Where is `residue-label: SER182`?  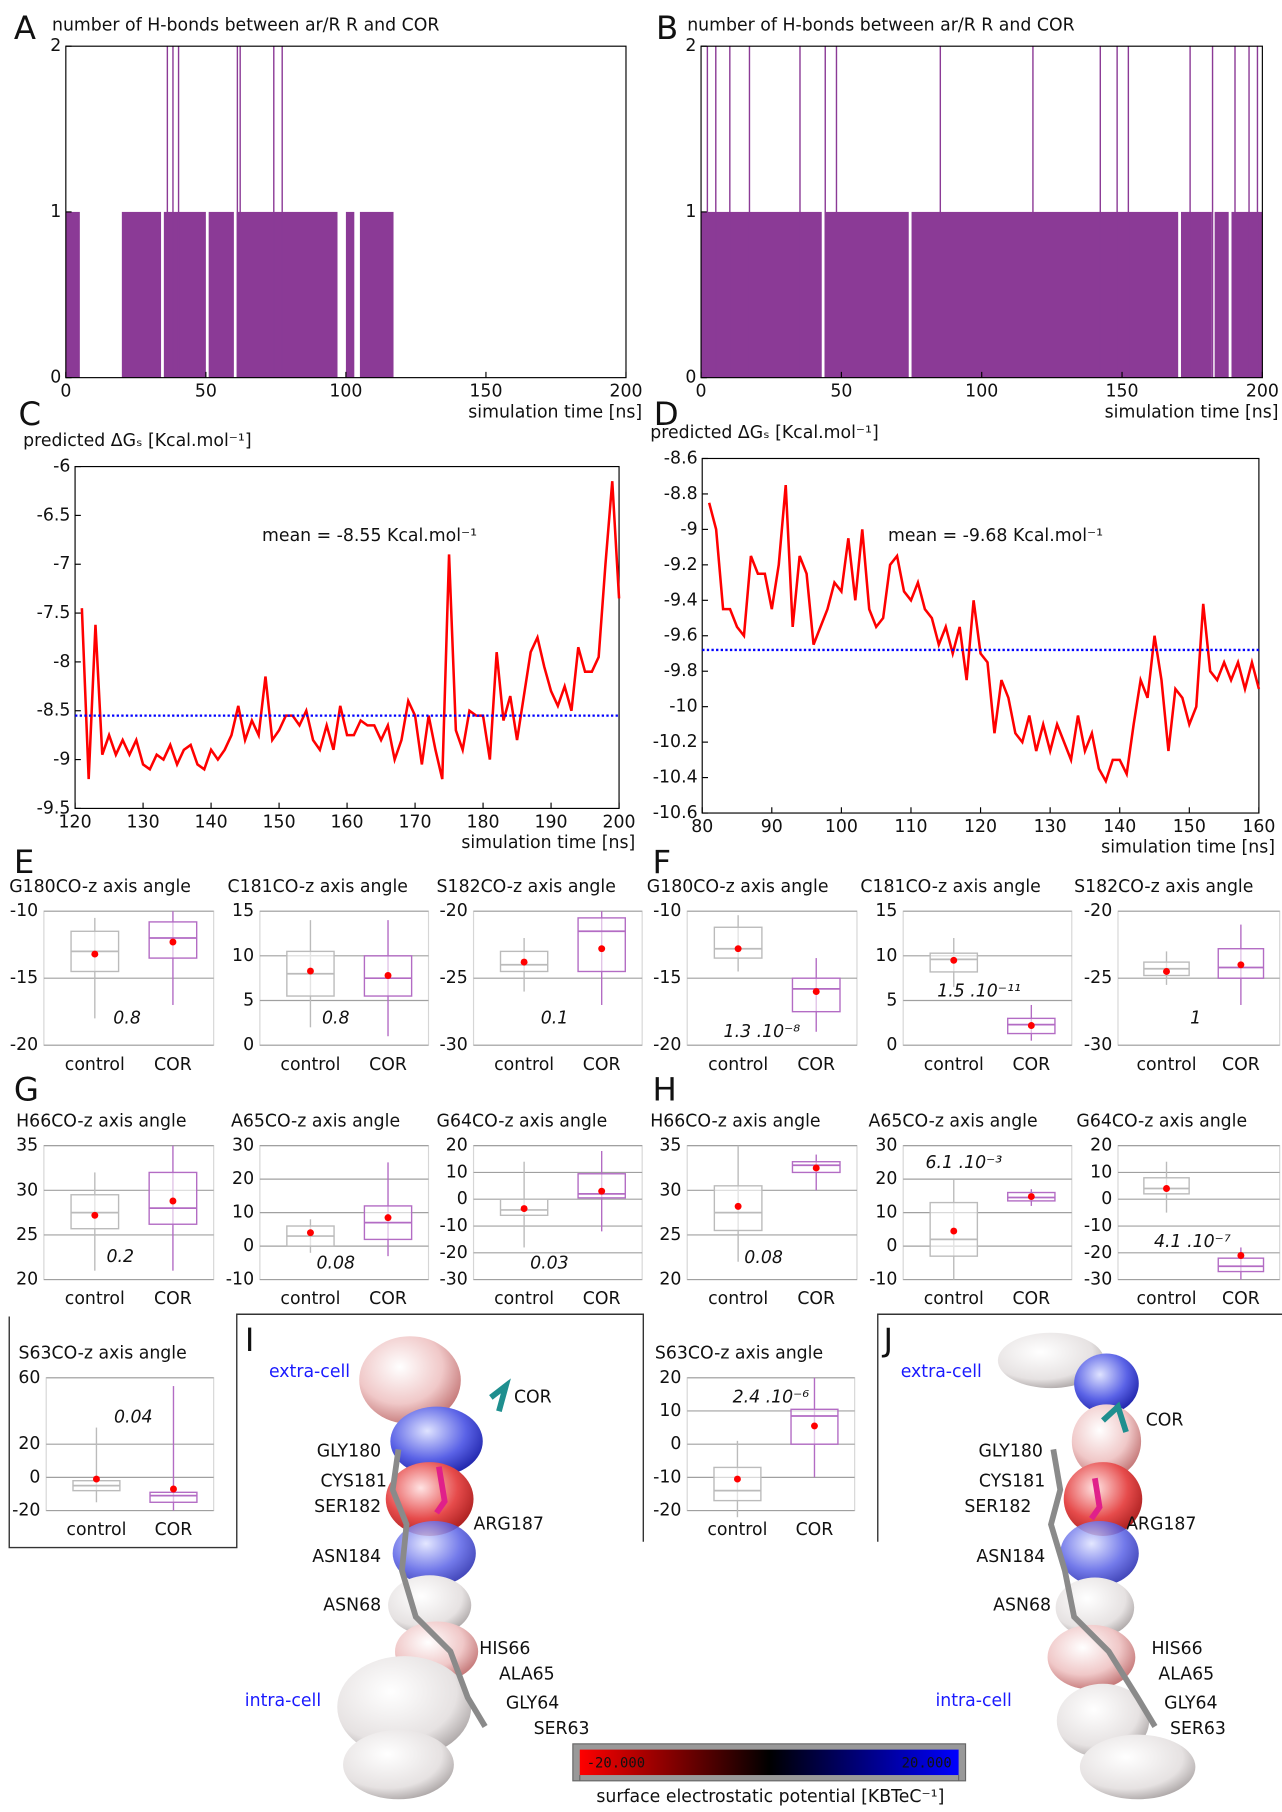
residue-label: SER182 is located at coordinates (347, 1507).